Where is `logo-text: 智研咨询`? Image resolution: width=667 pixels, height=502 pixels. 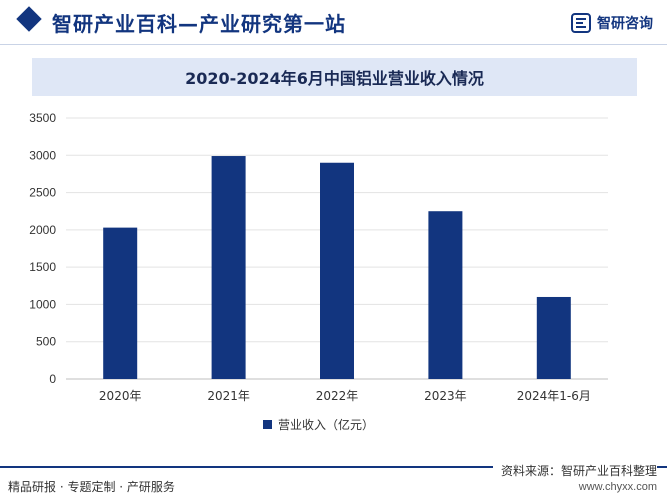 logo-text: 智研咨询 is located at coordinates (625, 24).